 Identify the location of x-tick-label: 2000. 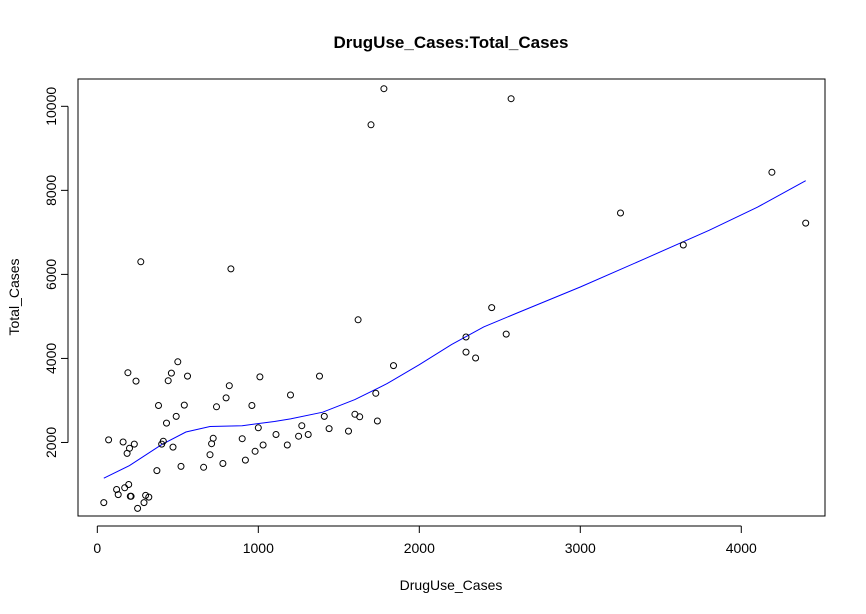
(419, 548).